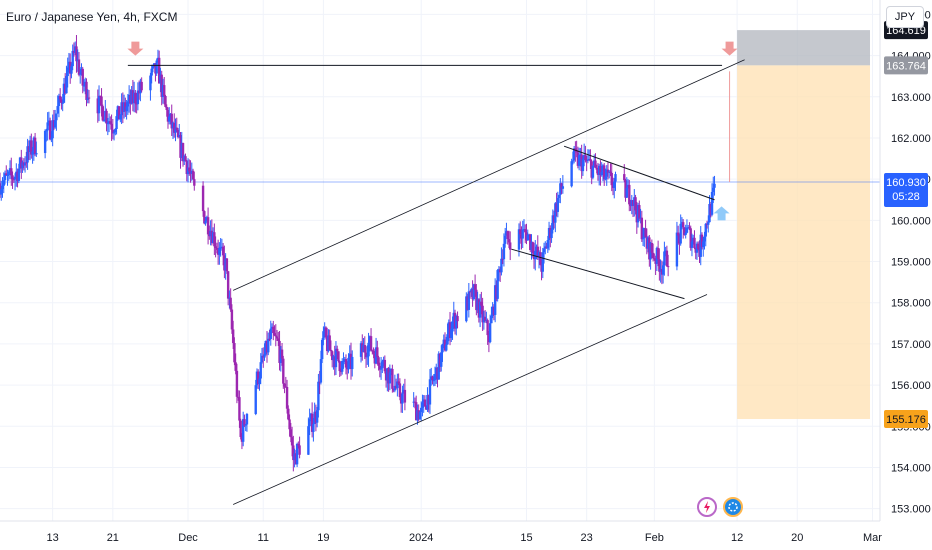 The image size is (932, 550). I want to click on calendar-globe-icon, so click(733, 507).